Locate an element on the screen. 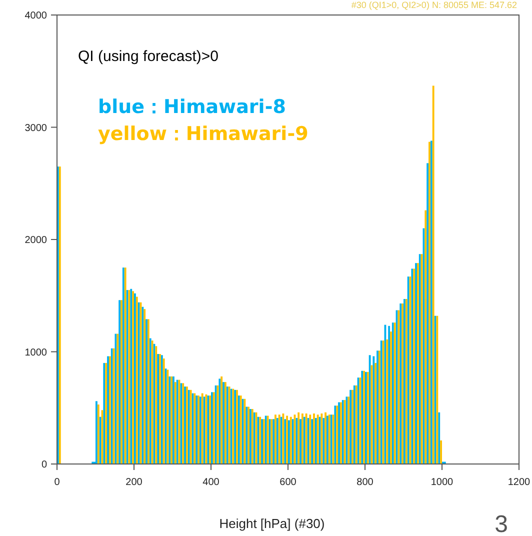  y-tick-label: 4000 is located at coordinates (36, 16).